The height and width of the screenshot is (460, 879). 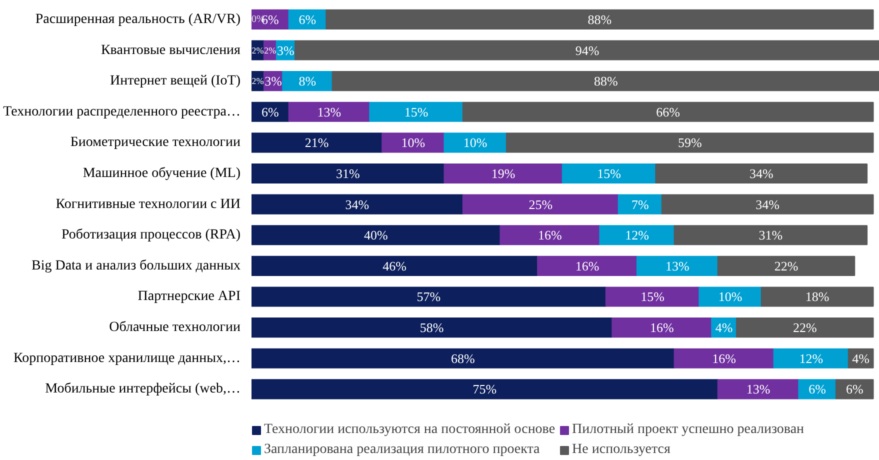 I want to click on data-label: 25%, so click(x=540, y=204).